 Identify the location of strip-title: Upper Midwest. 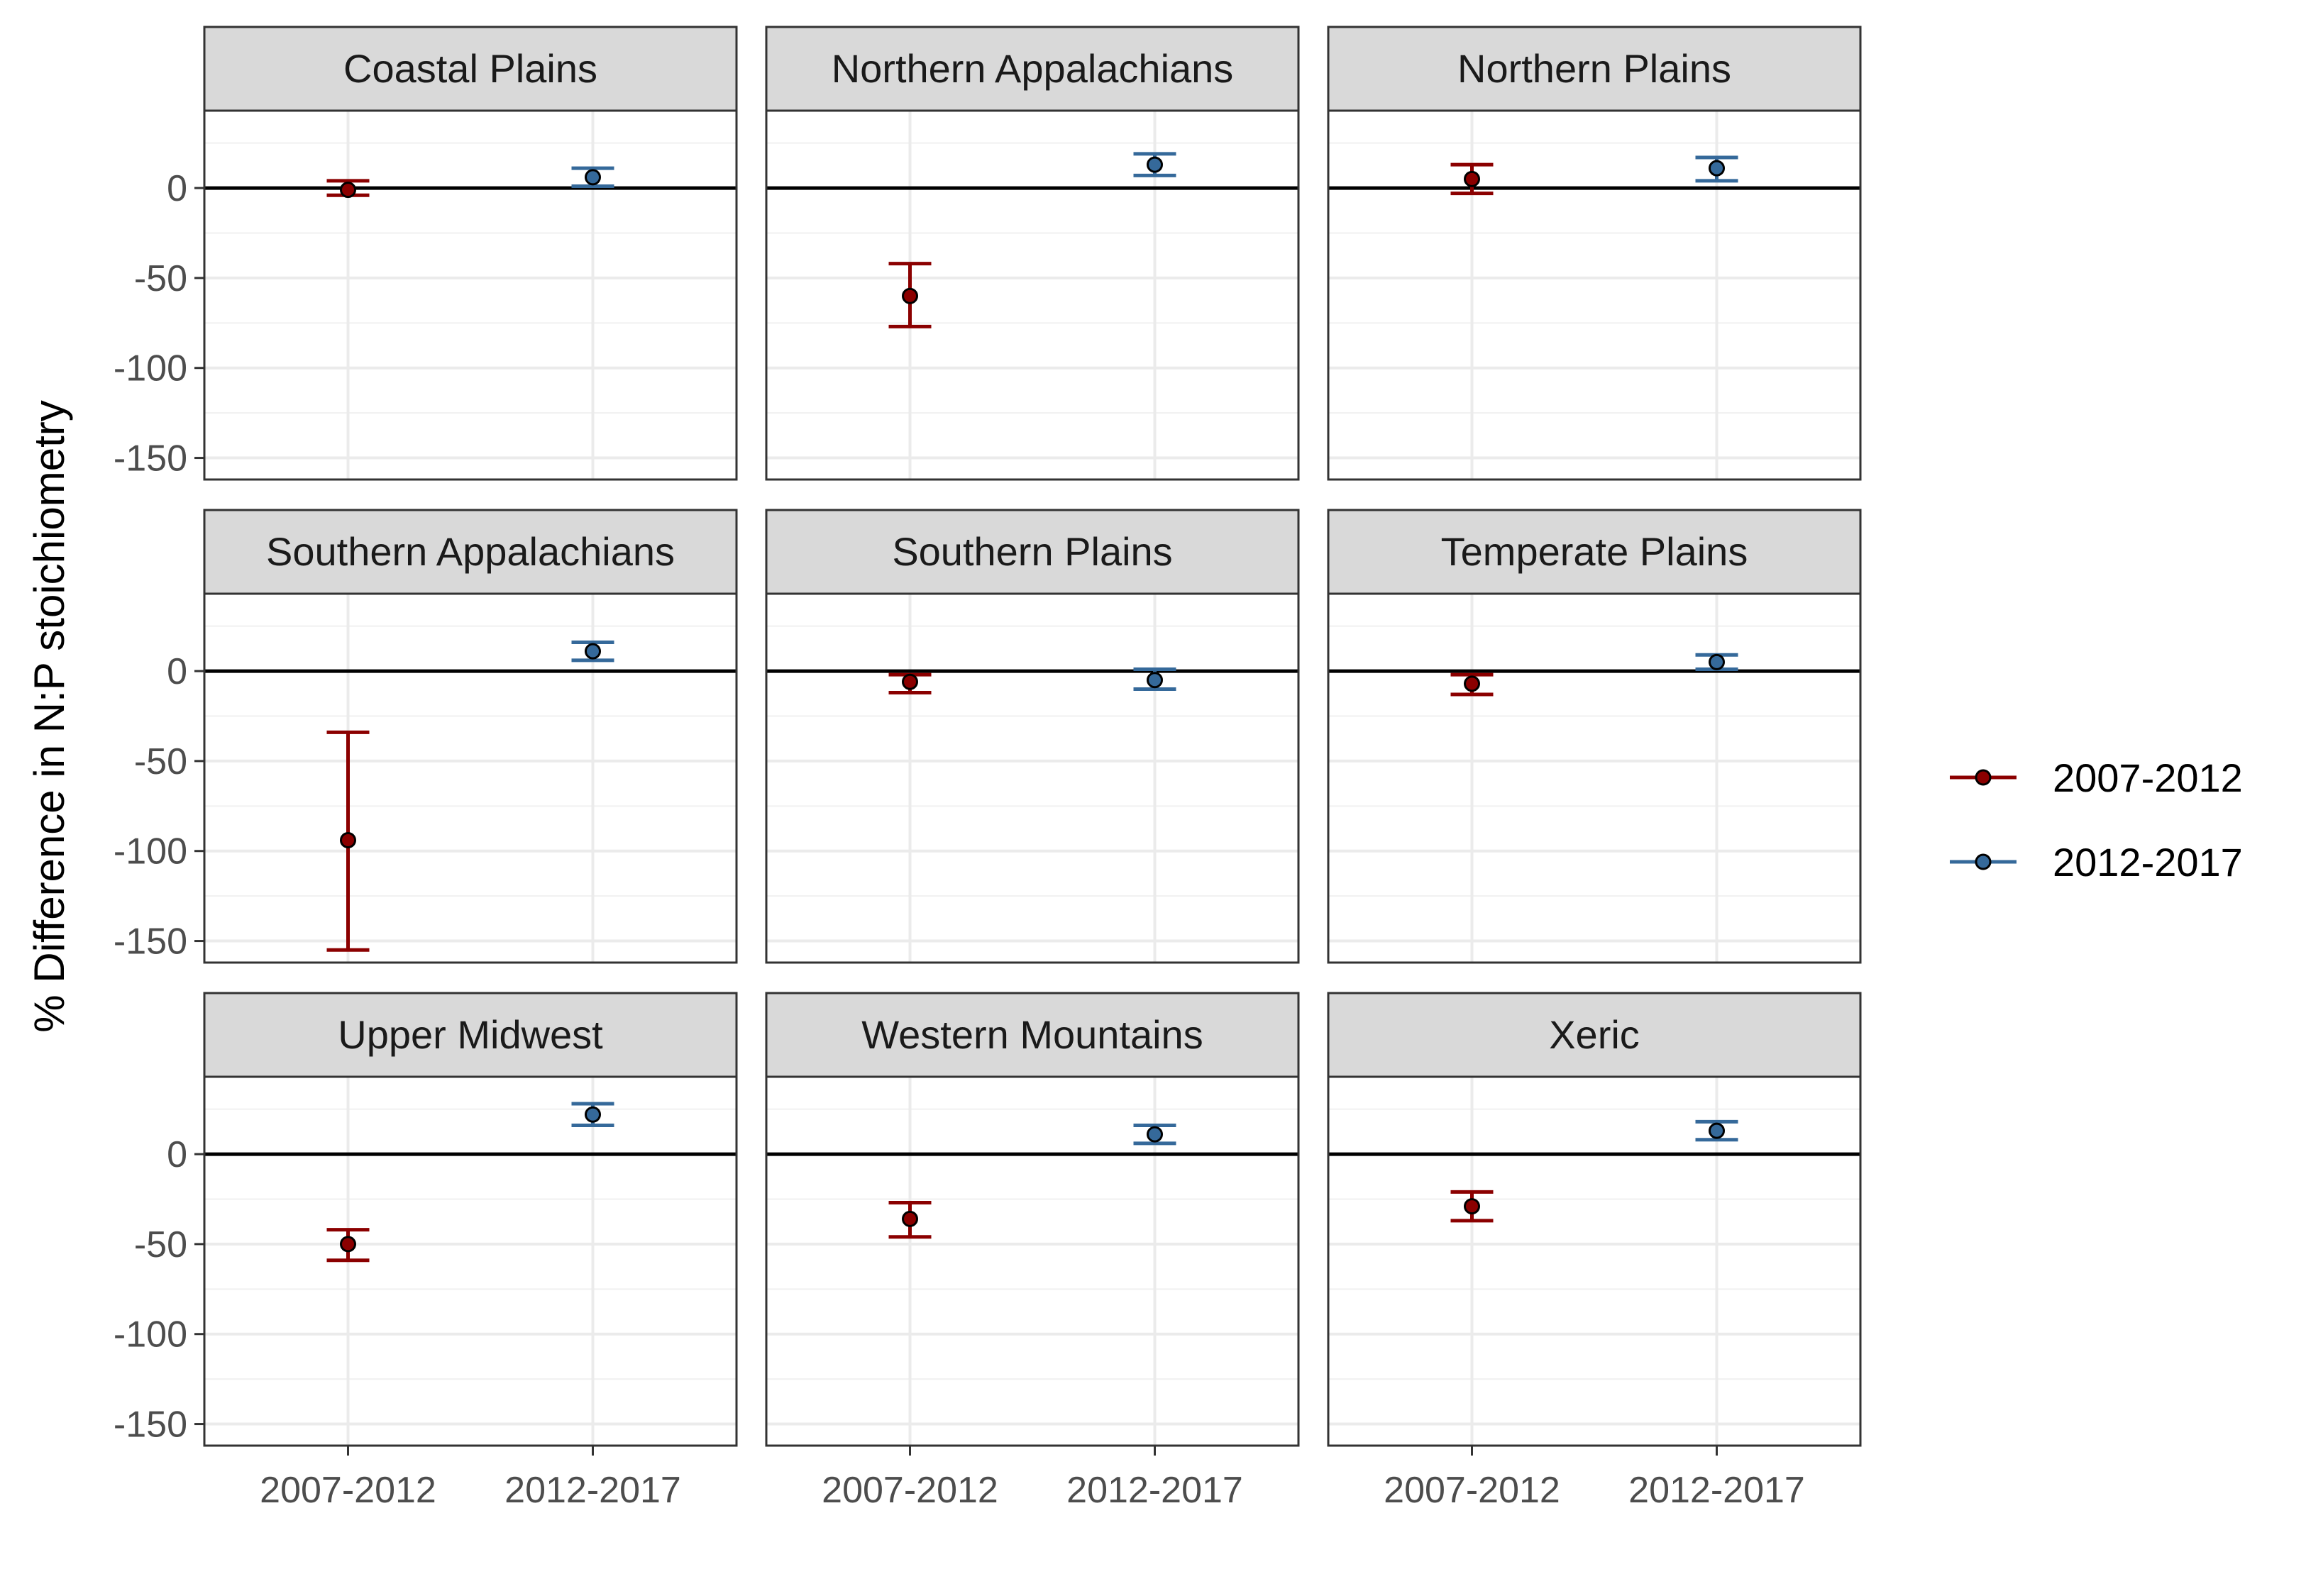
(471, 1034).